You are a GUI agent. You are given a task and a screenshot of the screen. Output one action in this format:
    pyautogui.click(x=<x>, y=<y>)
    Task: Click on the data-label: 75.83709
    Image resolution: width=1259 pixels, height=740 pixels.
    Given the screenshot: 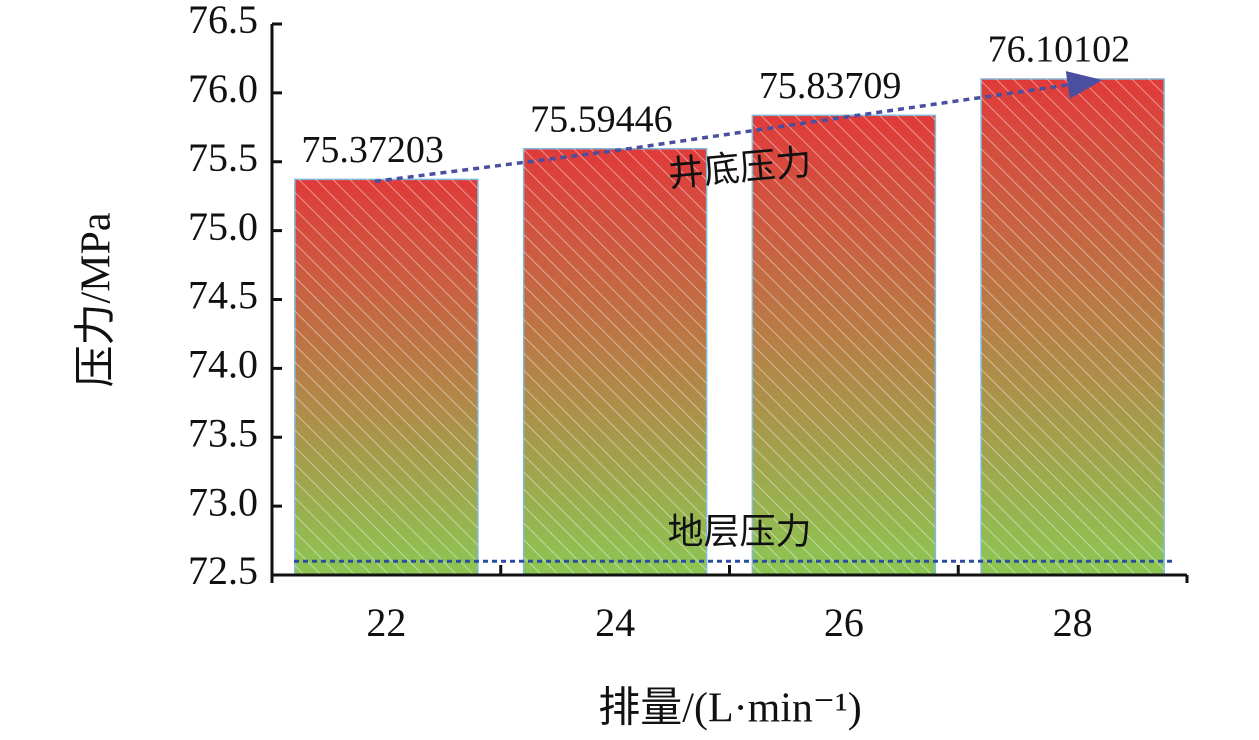 What is the action you would take?
    pyautogui.click(x=830, y=86)
    